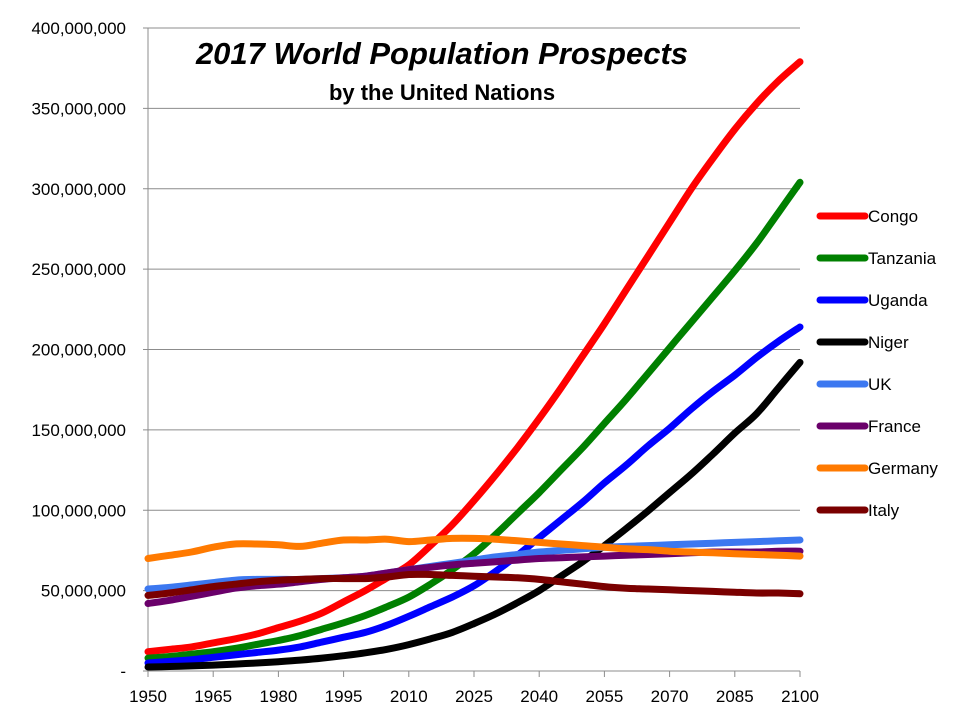 Image resolution: width=976 pixels, height=726 pixels. What do you see at coordinates (213, 696) in the screenshot?
I see `x-tick-label: 1965` at bounding box center [213, 696].